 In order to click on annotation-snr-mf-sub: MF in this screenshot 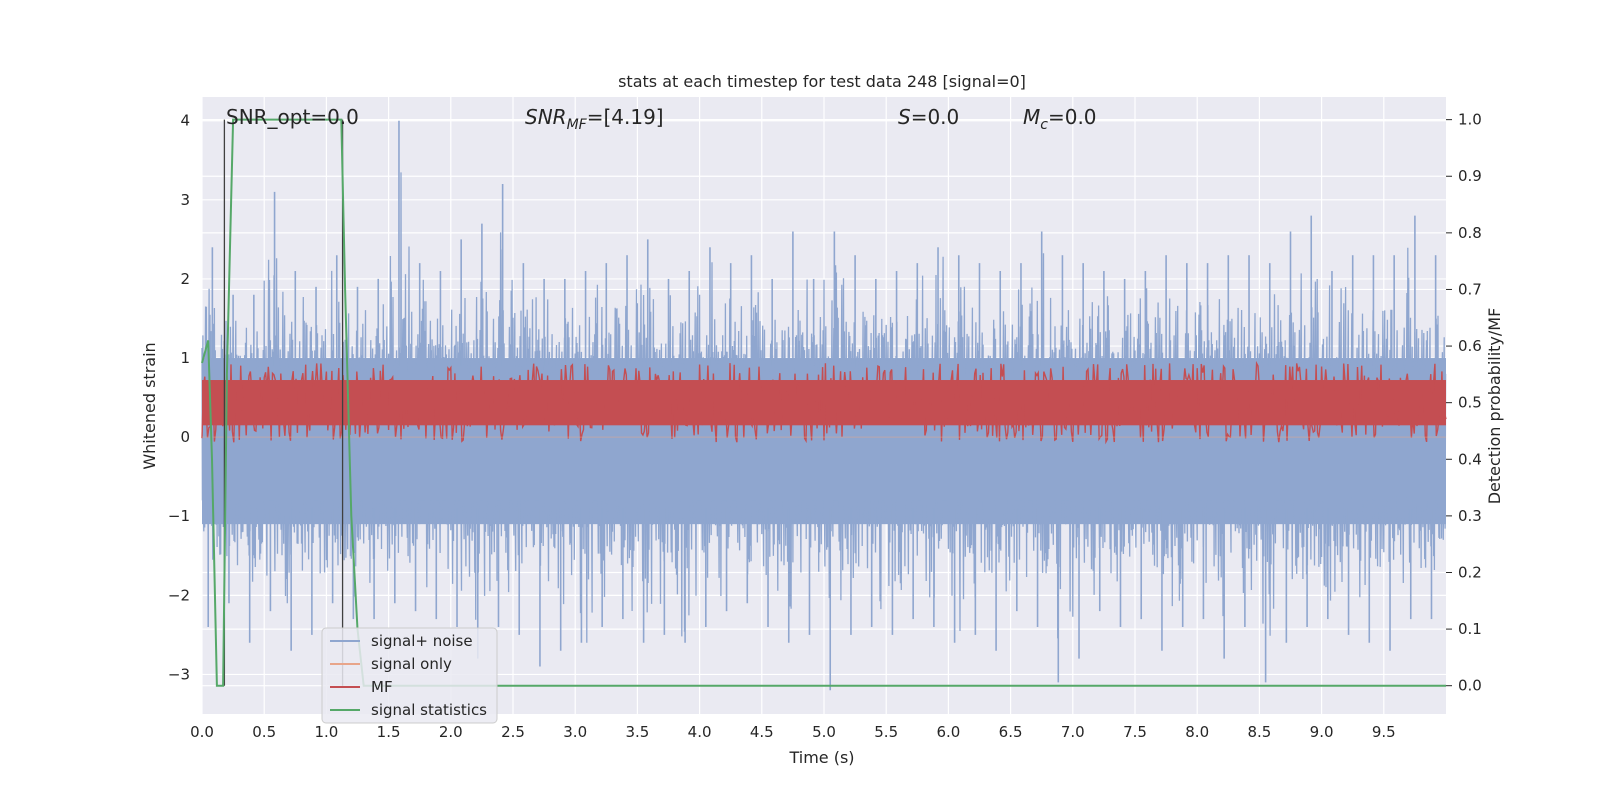, I will do `click(577, 125)`.